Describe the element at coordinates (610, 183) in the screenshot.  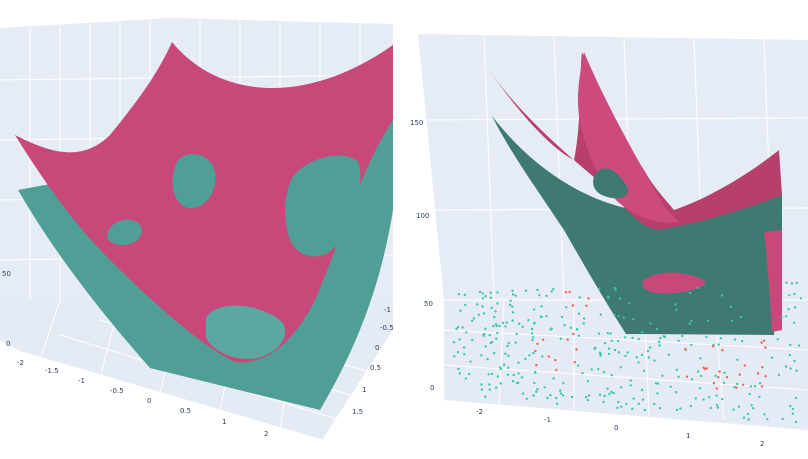
I see `right-hole-top` at that location.